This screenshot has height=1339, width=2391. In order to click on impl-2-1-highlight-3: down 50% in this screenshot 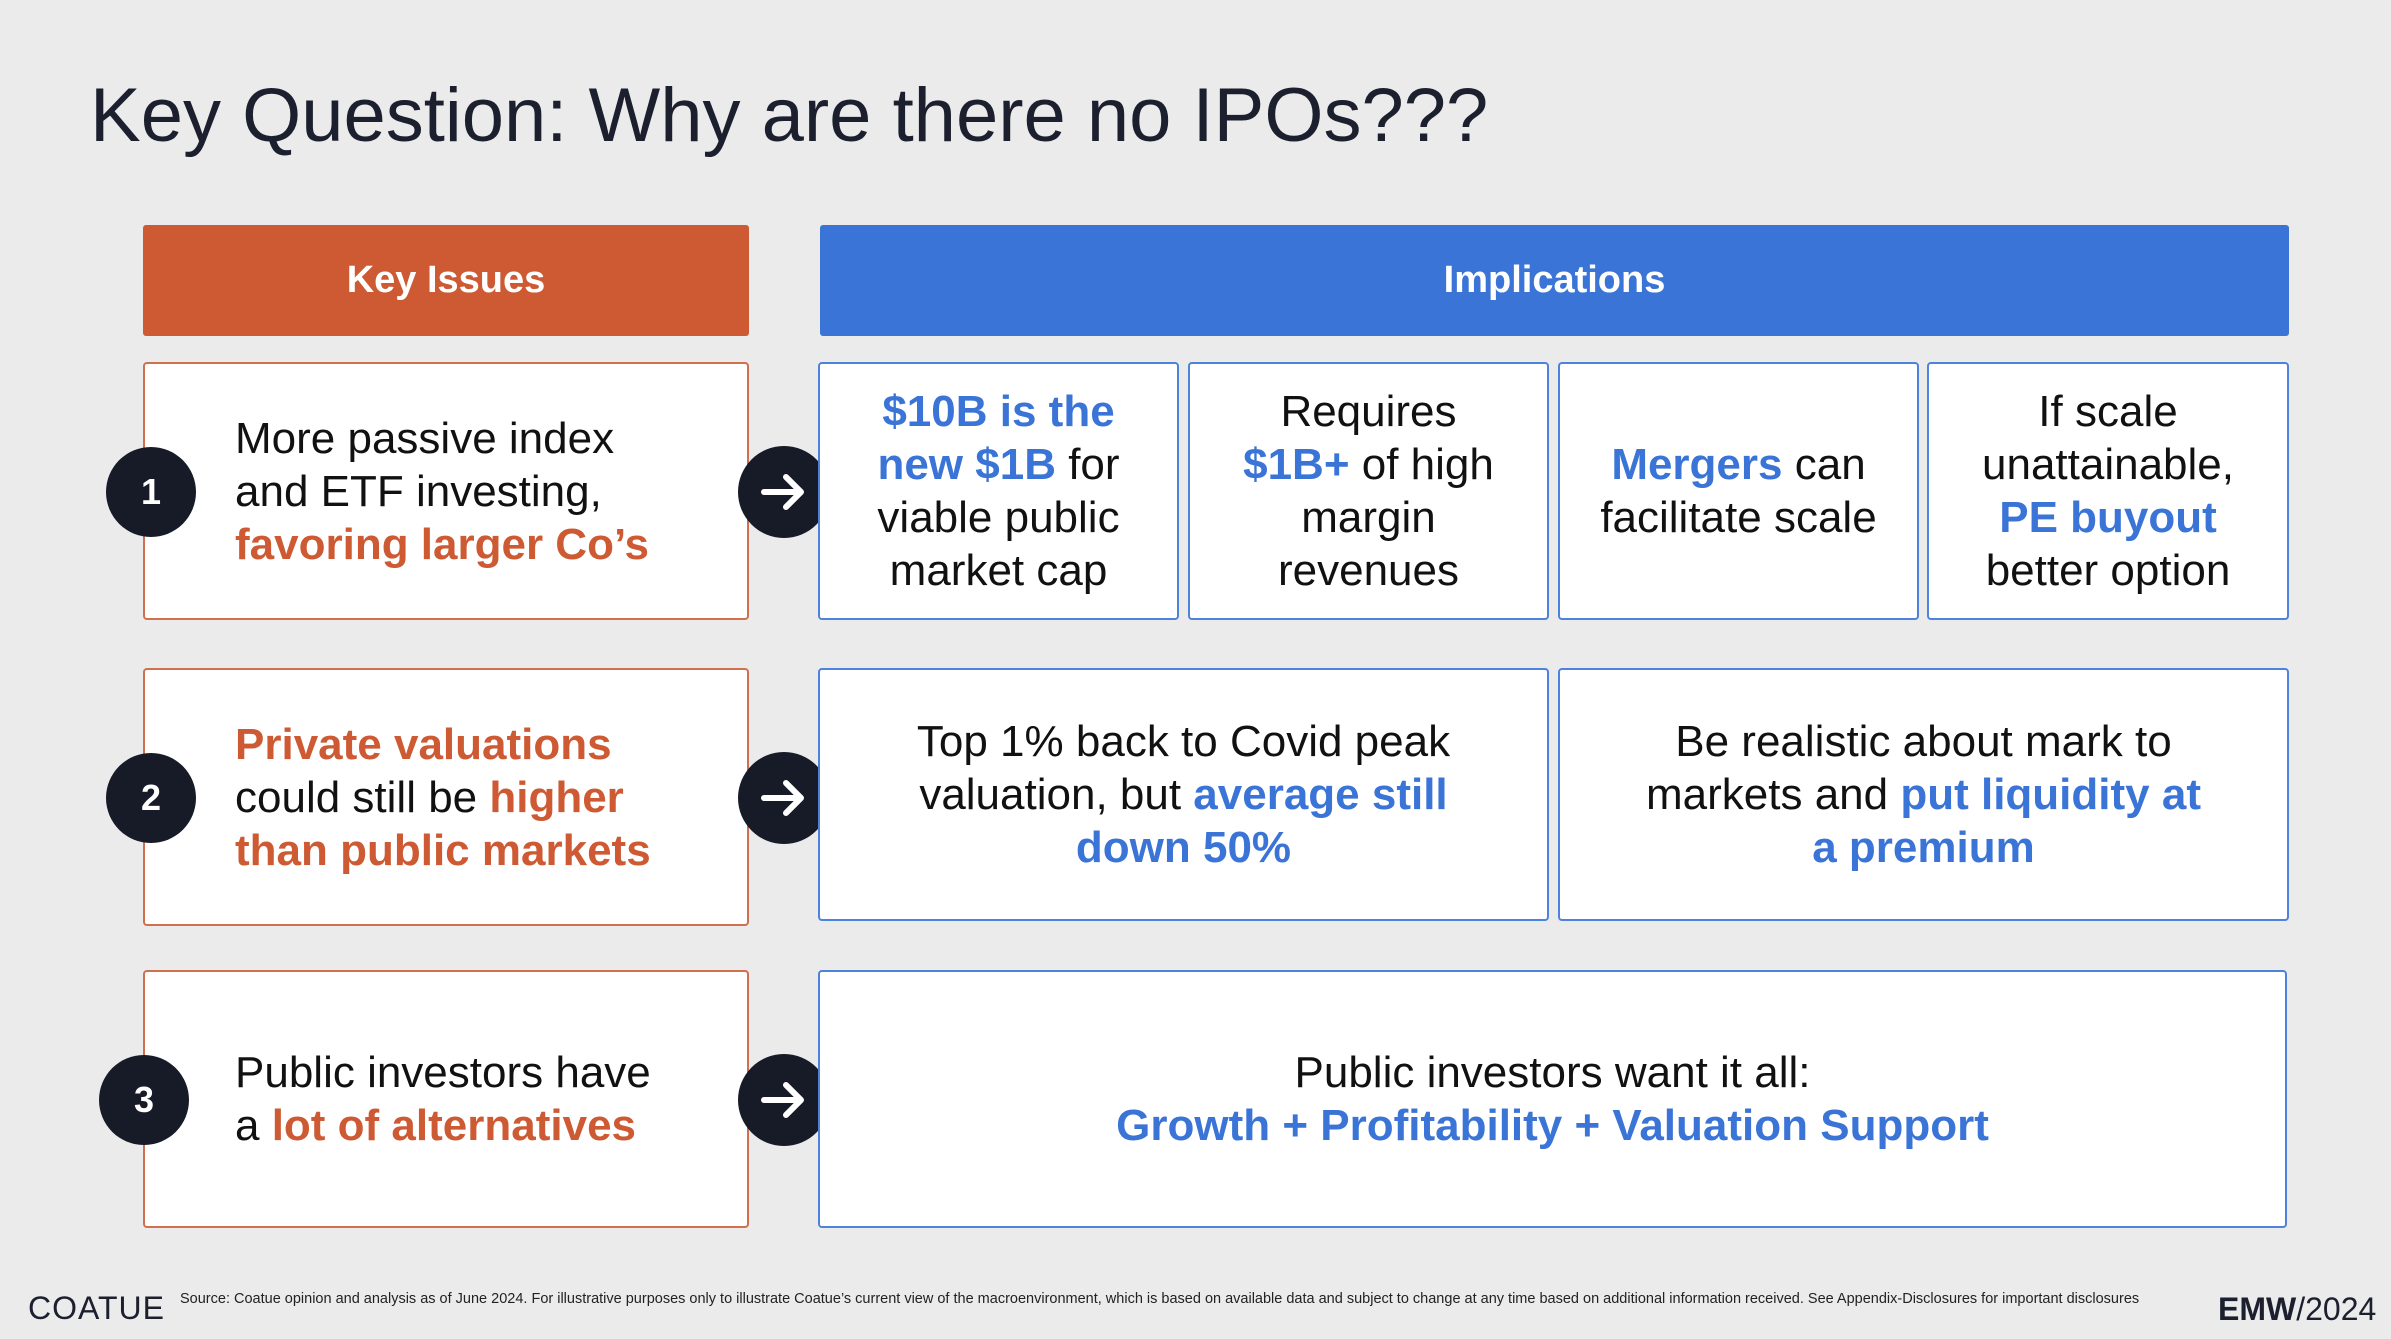, I will do `click(1183, 847)`.